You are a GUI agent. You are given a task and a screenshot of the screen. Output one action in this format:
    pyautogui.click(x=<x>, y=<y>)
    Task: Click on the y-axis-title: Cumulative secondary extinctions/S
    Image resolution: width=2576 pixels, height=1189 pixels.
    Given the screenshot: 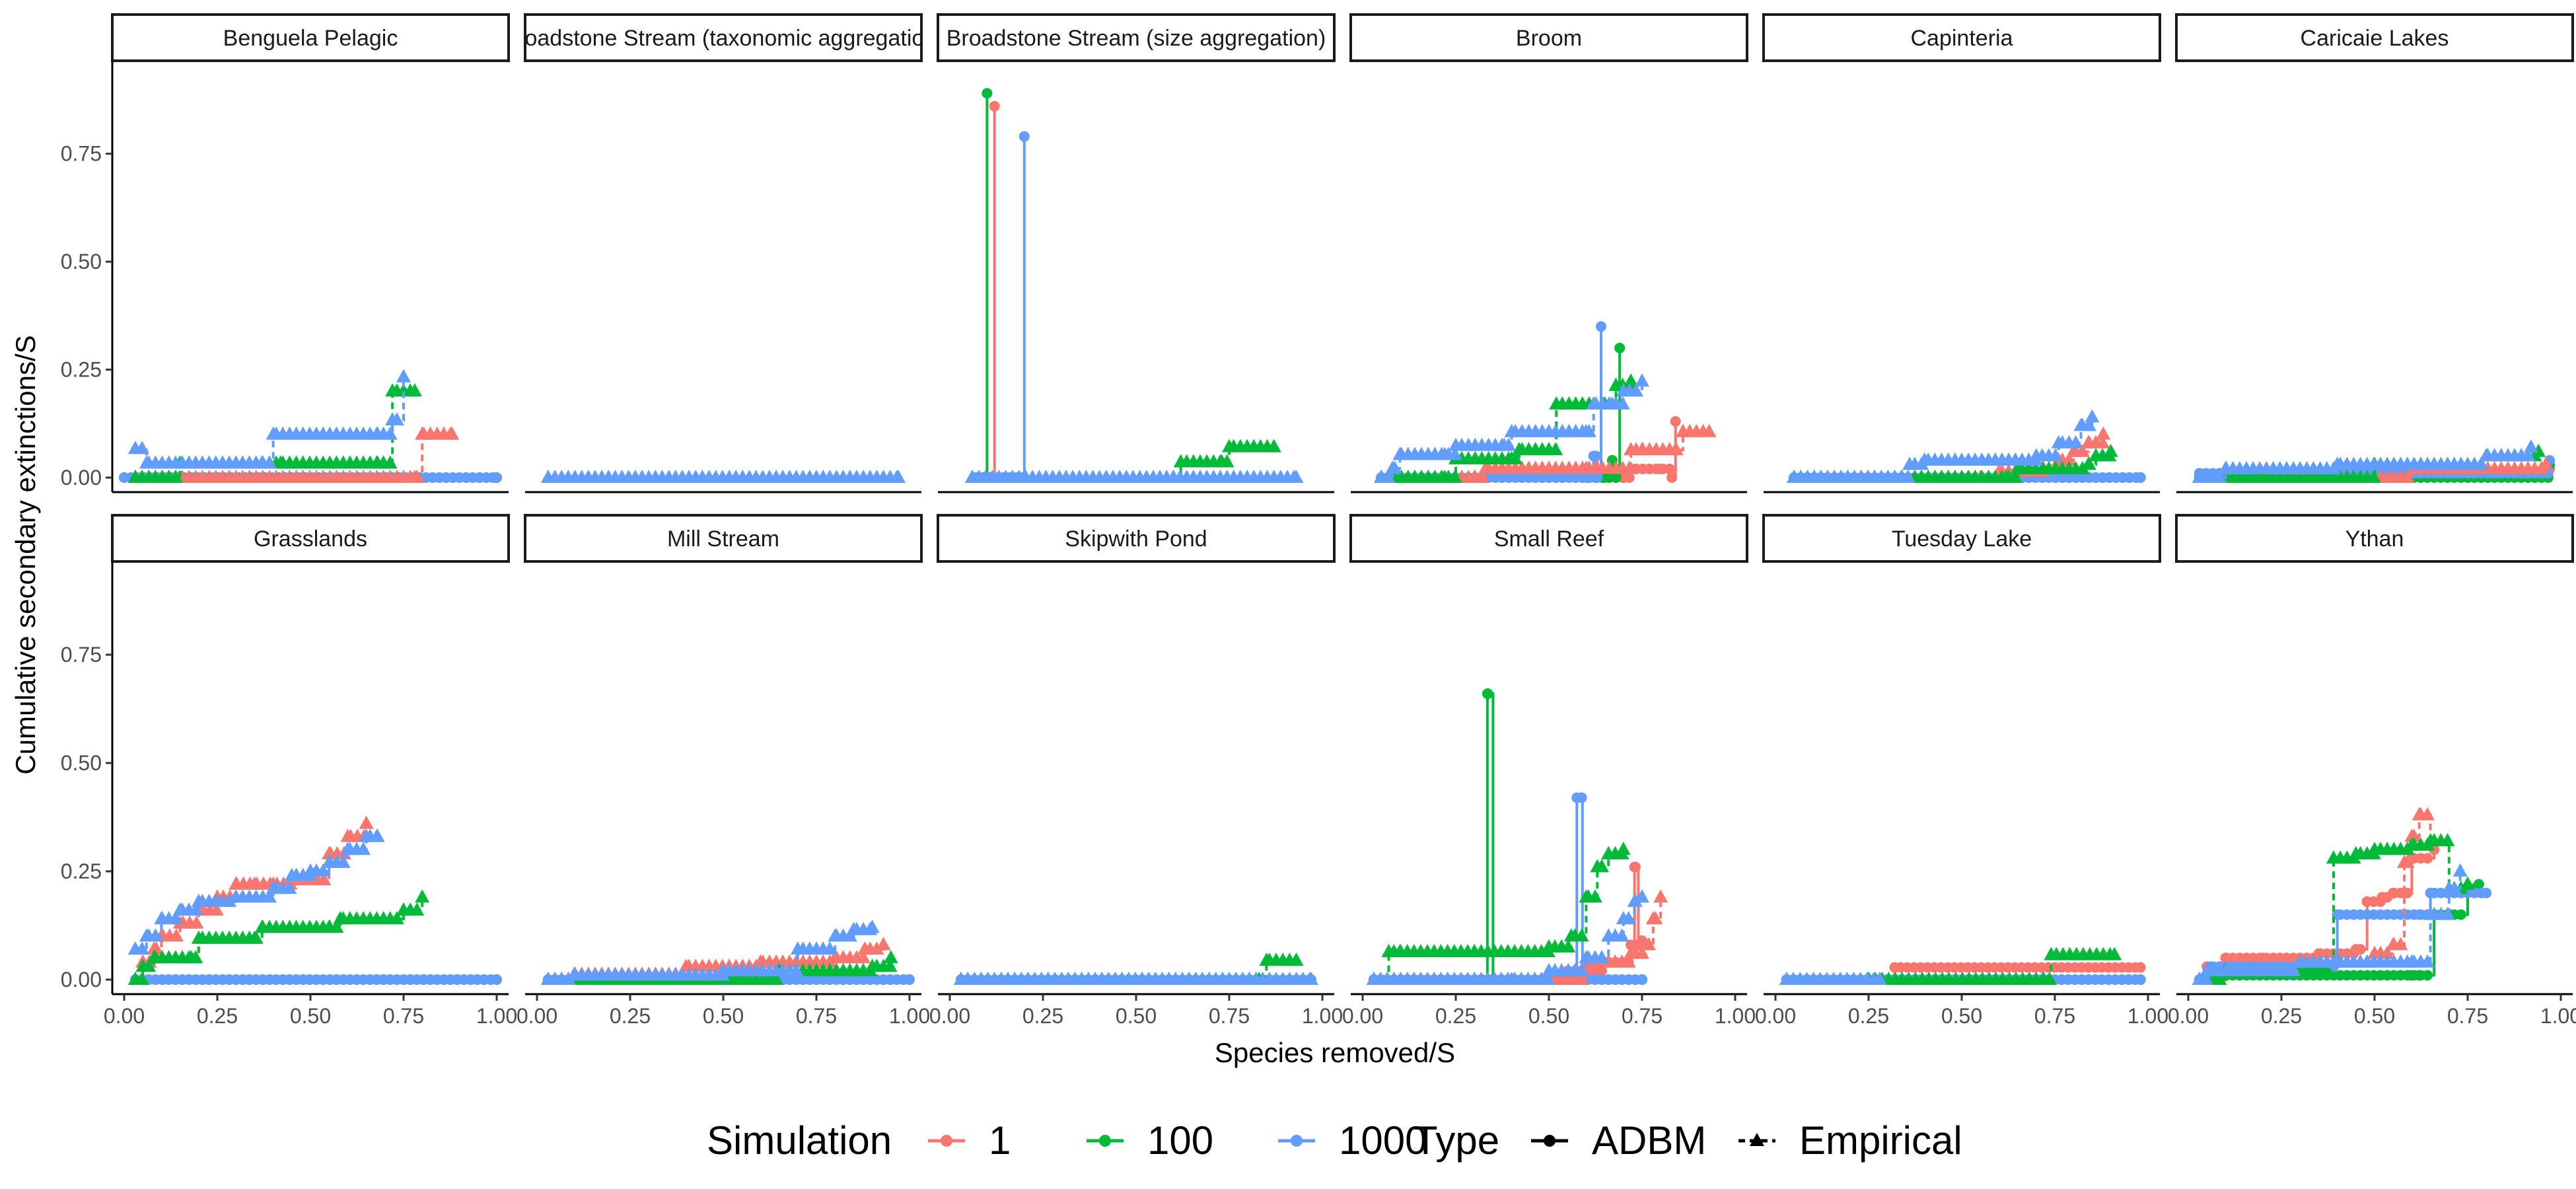 What is the action you would take?
    pyautogui.click(x=26, y=554)
    